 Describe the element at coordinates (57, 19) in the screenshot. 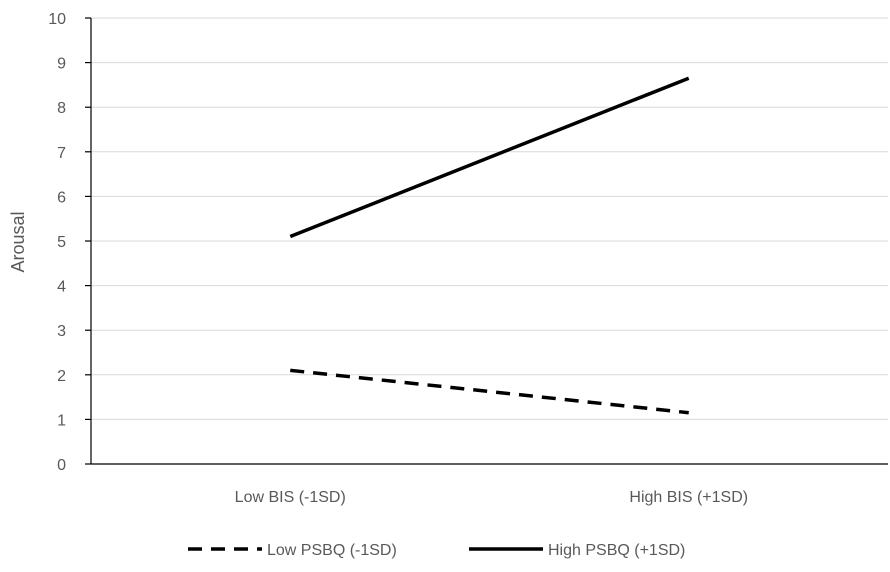

I see `y-tick-label: 10` at that location.